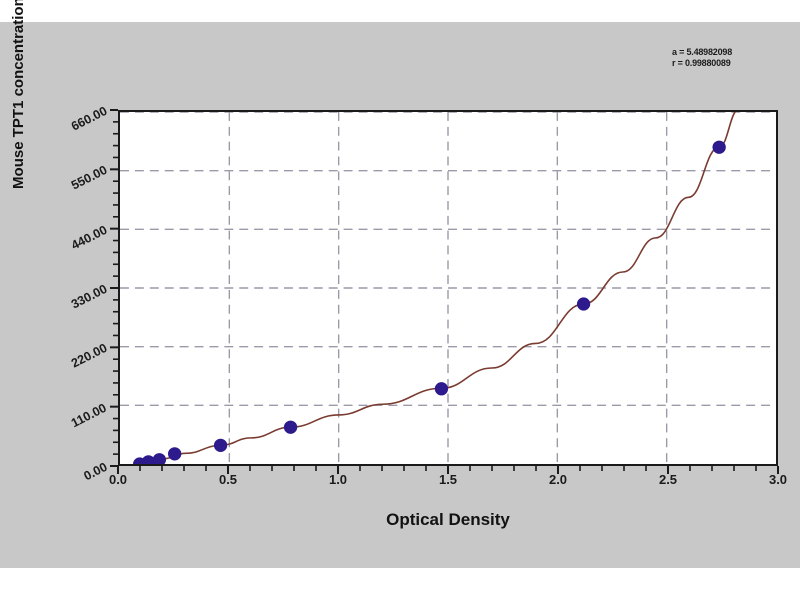 This screenshot has height=600, width=800. I want to click on y-tick-label-row: 660.00, so click(88, 118).